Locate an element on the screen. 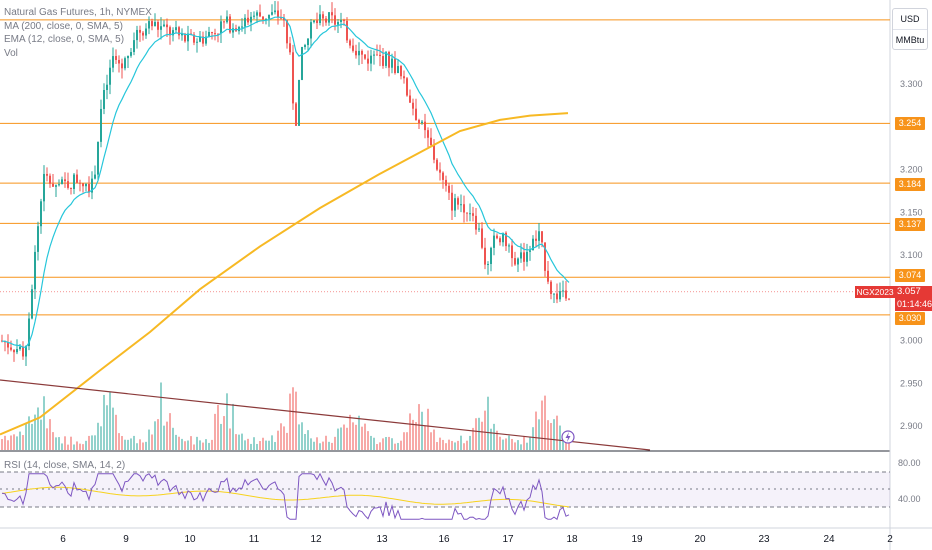  time-tick-label: 9 is located at coordinates (126, 539).